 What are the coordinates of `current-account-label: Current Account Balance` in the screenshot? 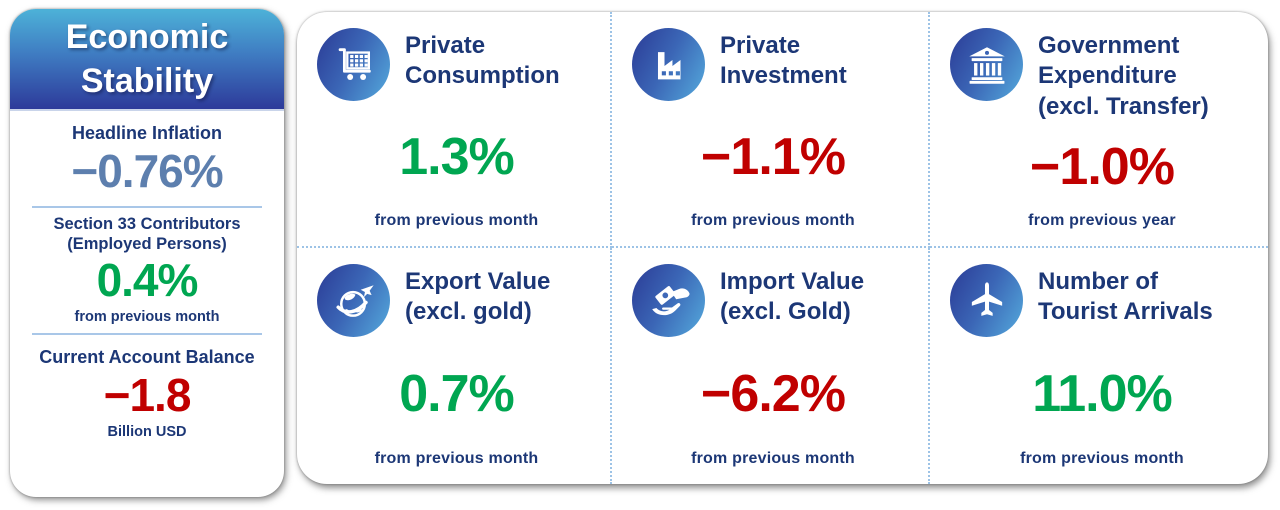 It's located at (147, 356).